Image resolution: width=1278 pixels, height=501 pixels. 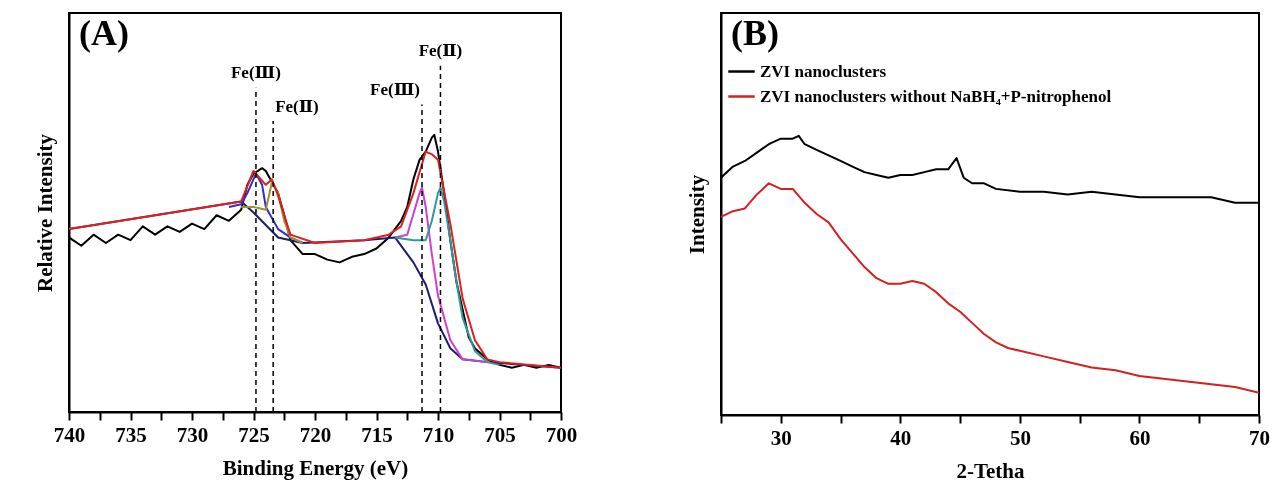 I want to click on y-axis-title: Relative Intensity, so click(x=44, y=213).